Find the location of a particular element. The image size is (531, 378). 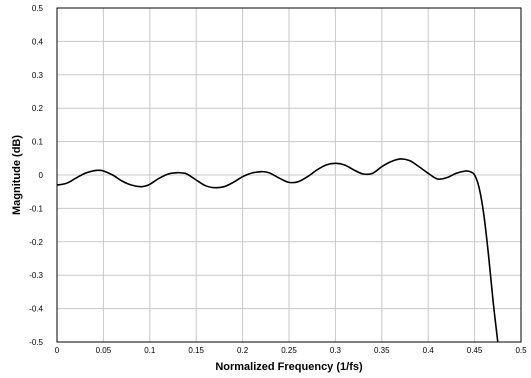

x-tick-label: 0.35 is located at coordinates (382, 350).